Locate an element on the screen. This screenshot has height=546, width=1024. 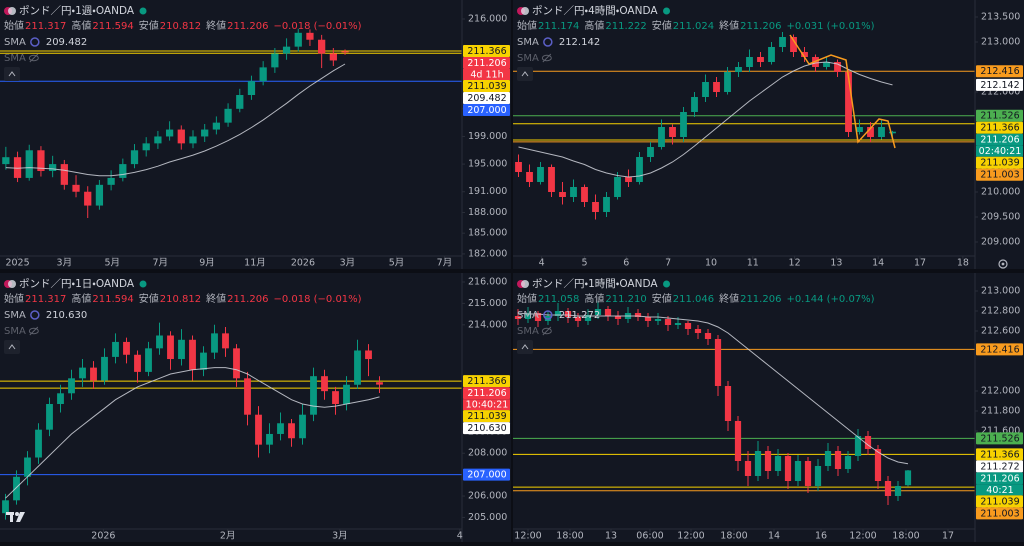
symbol-title: ポンド／円・1日・OANDA is located at coordinates (77, 284).